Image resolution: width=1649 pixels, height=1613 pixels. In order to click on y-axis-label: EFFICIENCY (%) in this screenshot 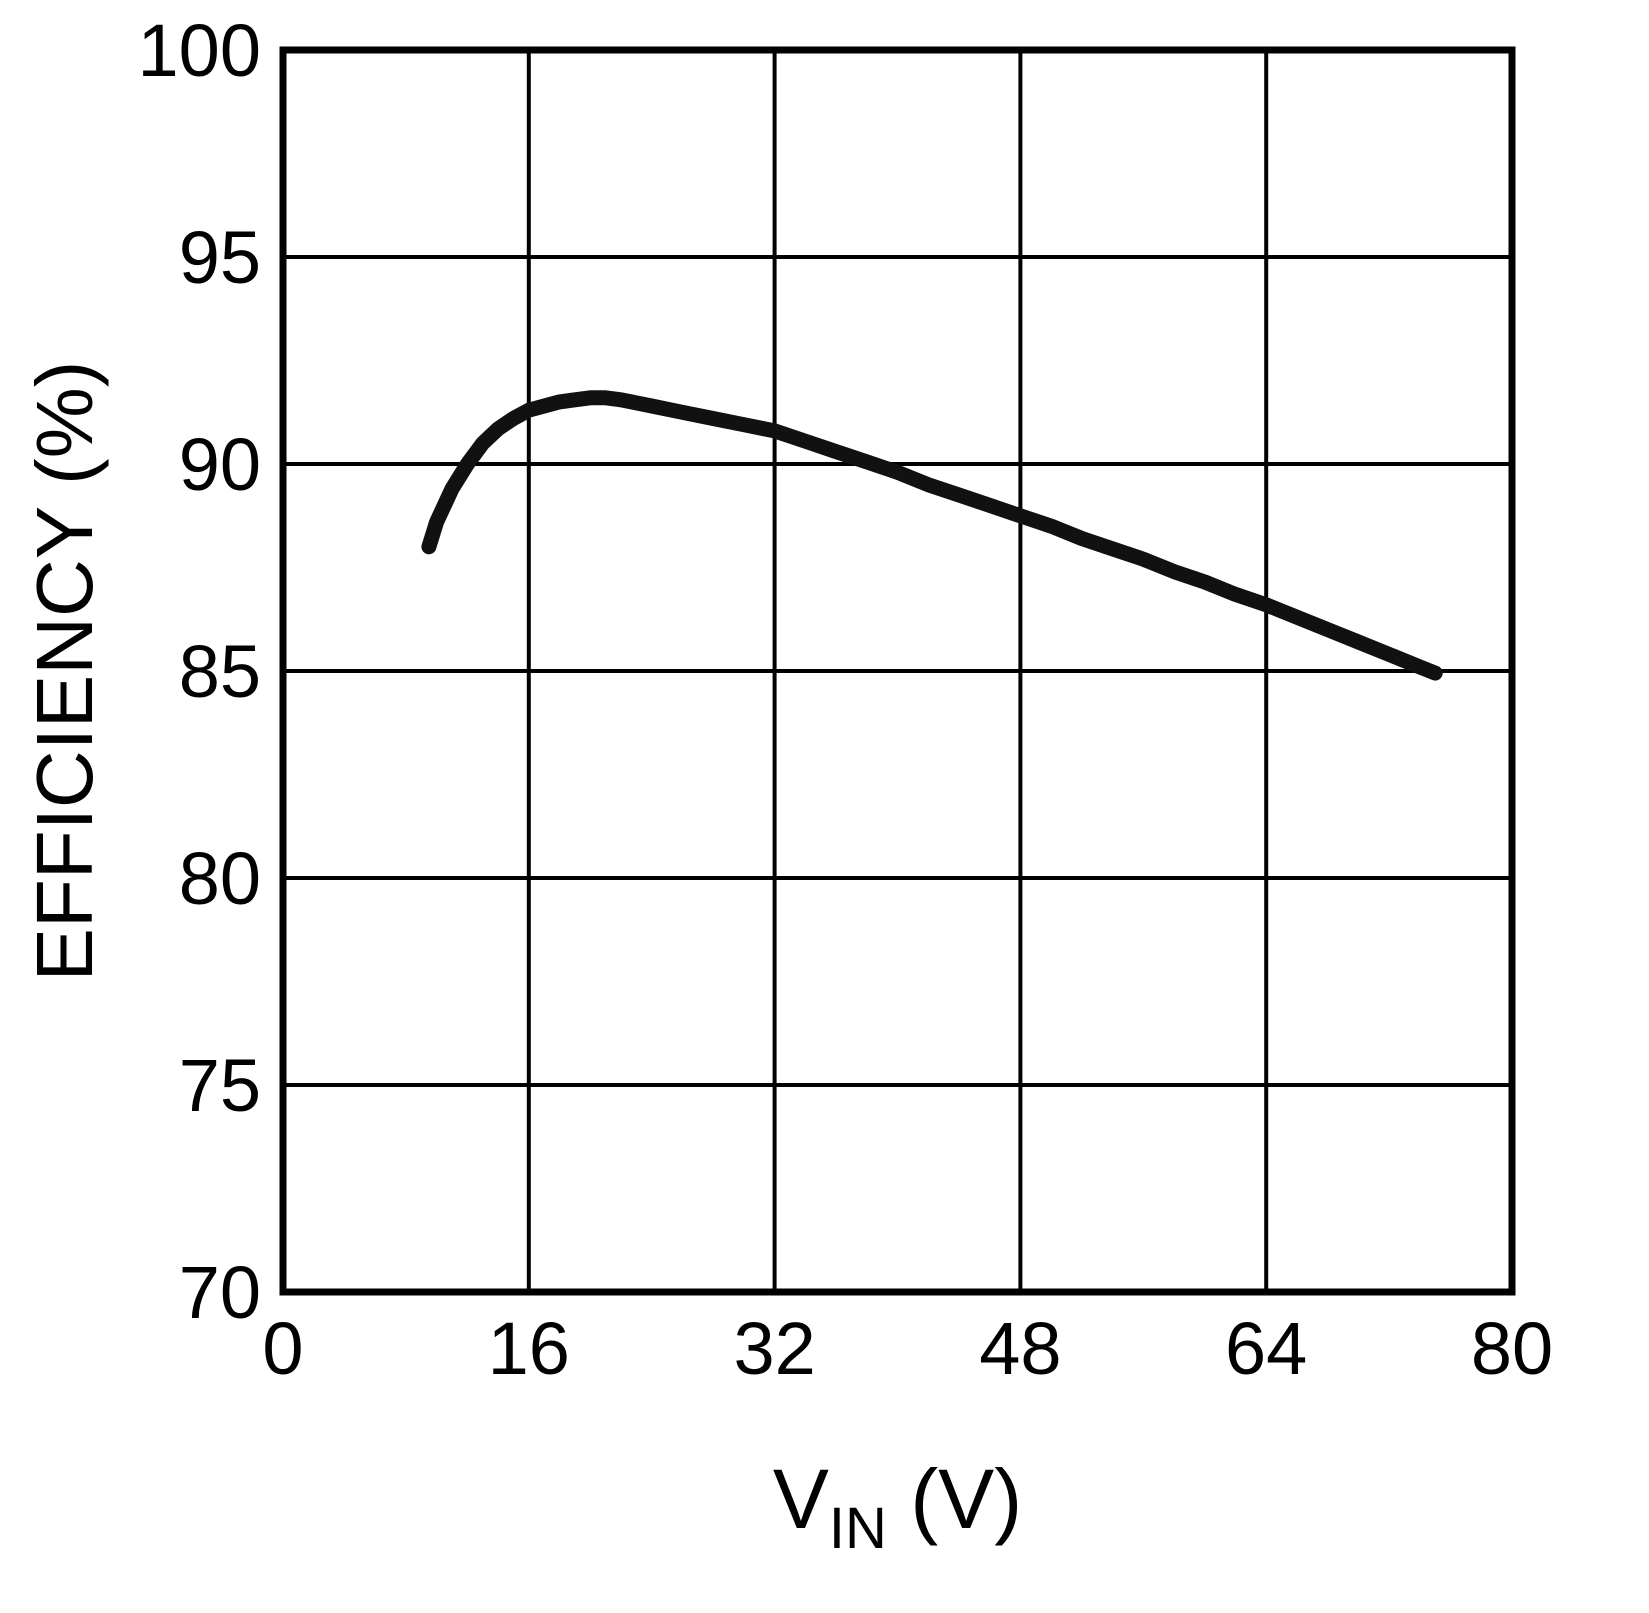, I will do `click(64, 671)`.